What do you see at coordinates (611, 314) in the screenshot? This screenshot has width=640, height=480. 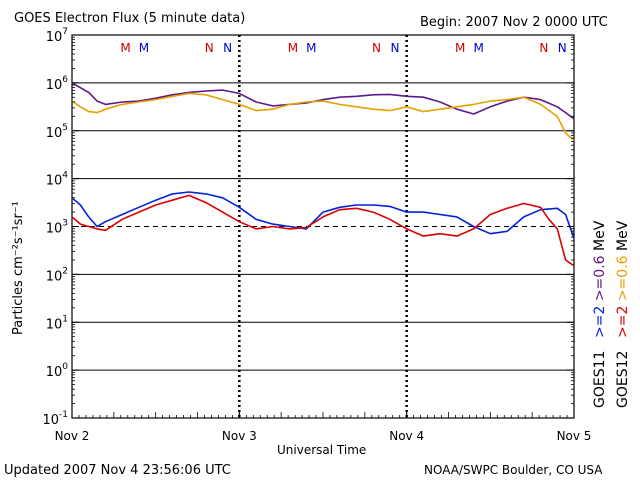 I see `legend: >=2 >=0.6 MeV >=2 >=0.6 MeV GOES11 GOES12` at bounding box center [611, 314].